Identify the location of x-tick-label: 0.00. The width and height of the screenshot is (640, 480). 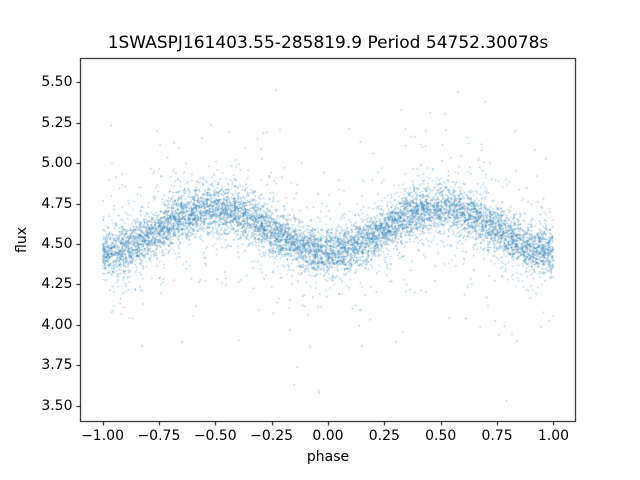
(328, 436).